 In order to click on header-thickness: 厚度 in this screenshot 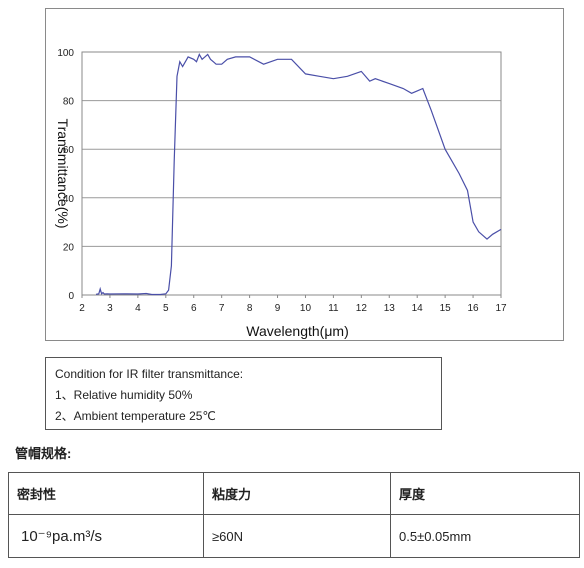, I will do `click(485, 493)`.